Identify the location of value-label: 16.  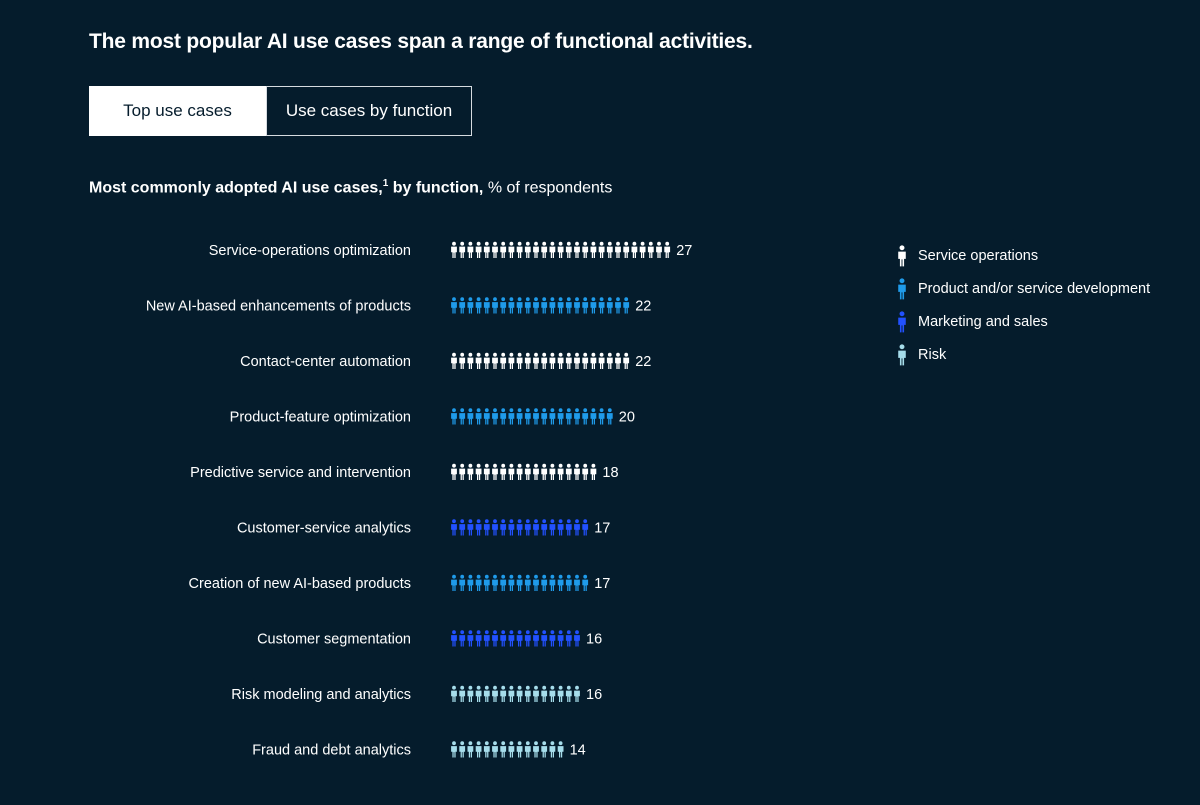
(594, 640).